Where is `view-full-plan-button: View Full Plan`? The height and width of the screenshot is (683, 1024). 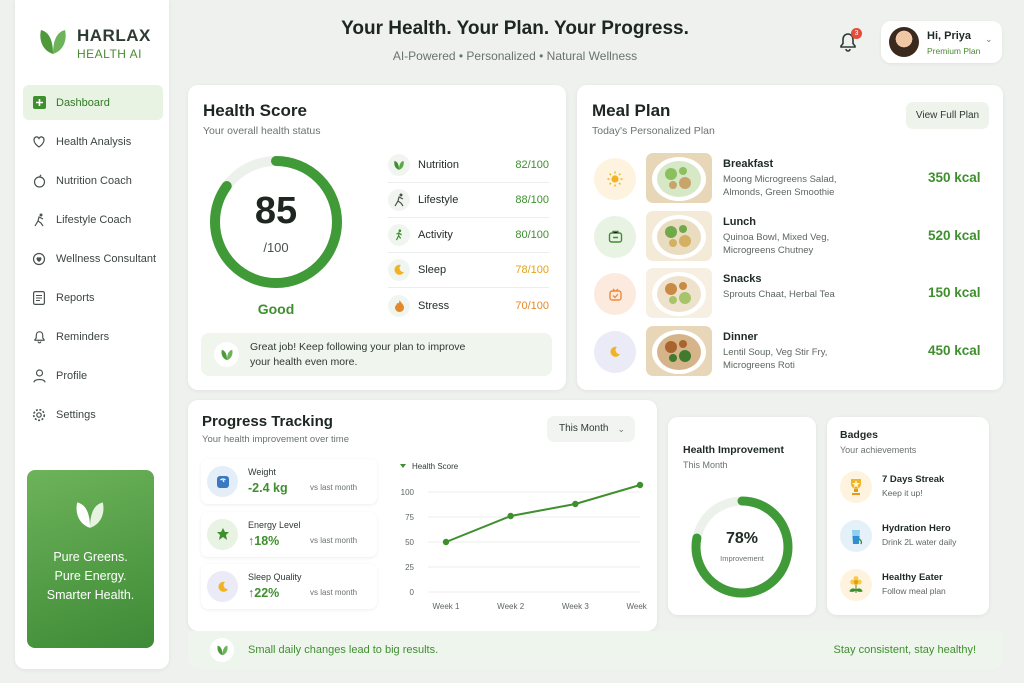 view-full-plan-button: View Full Plan is located at coordinates (947, 115).